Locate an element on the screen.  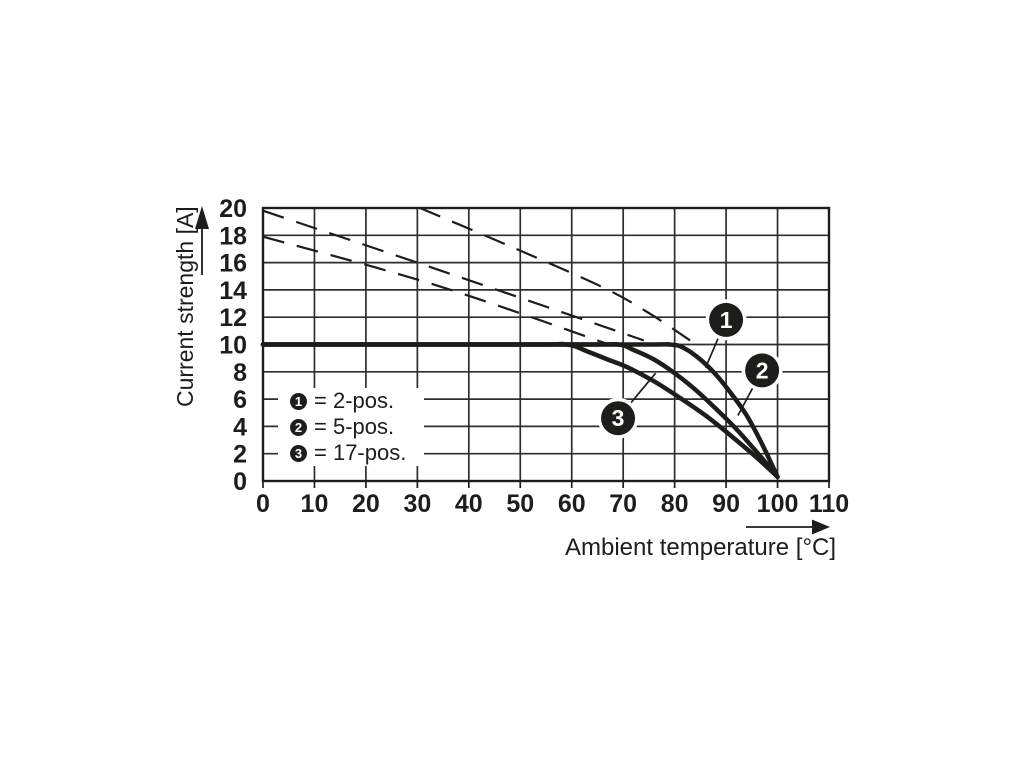
curve-3-solid-line is located at coordinates (520, 410).